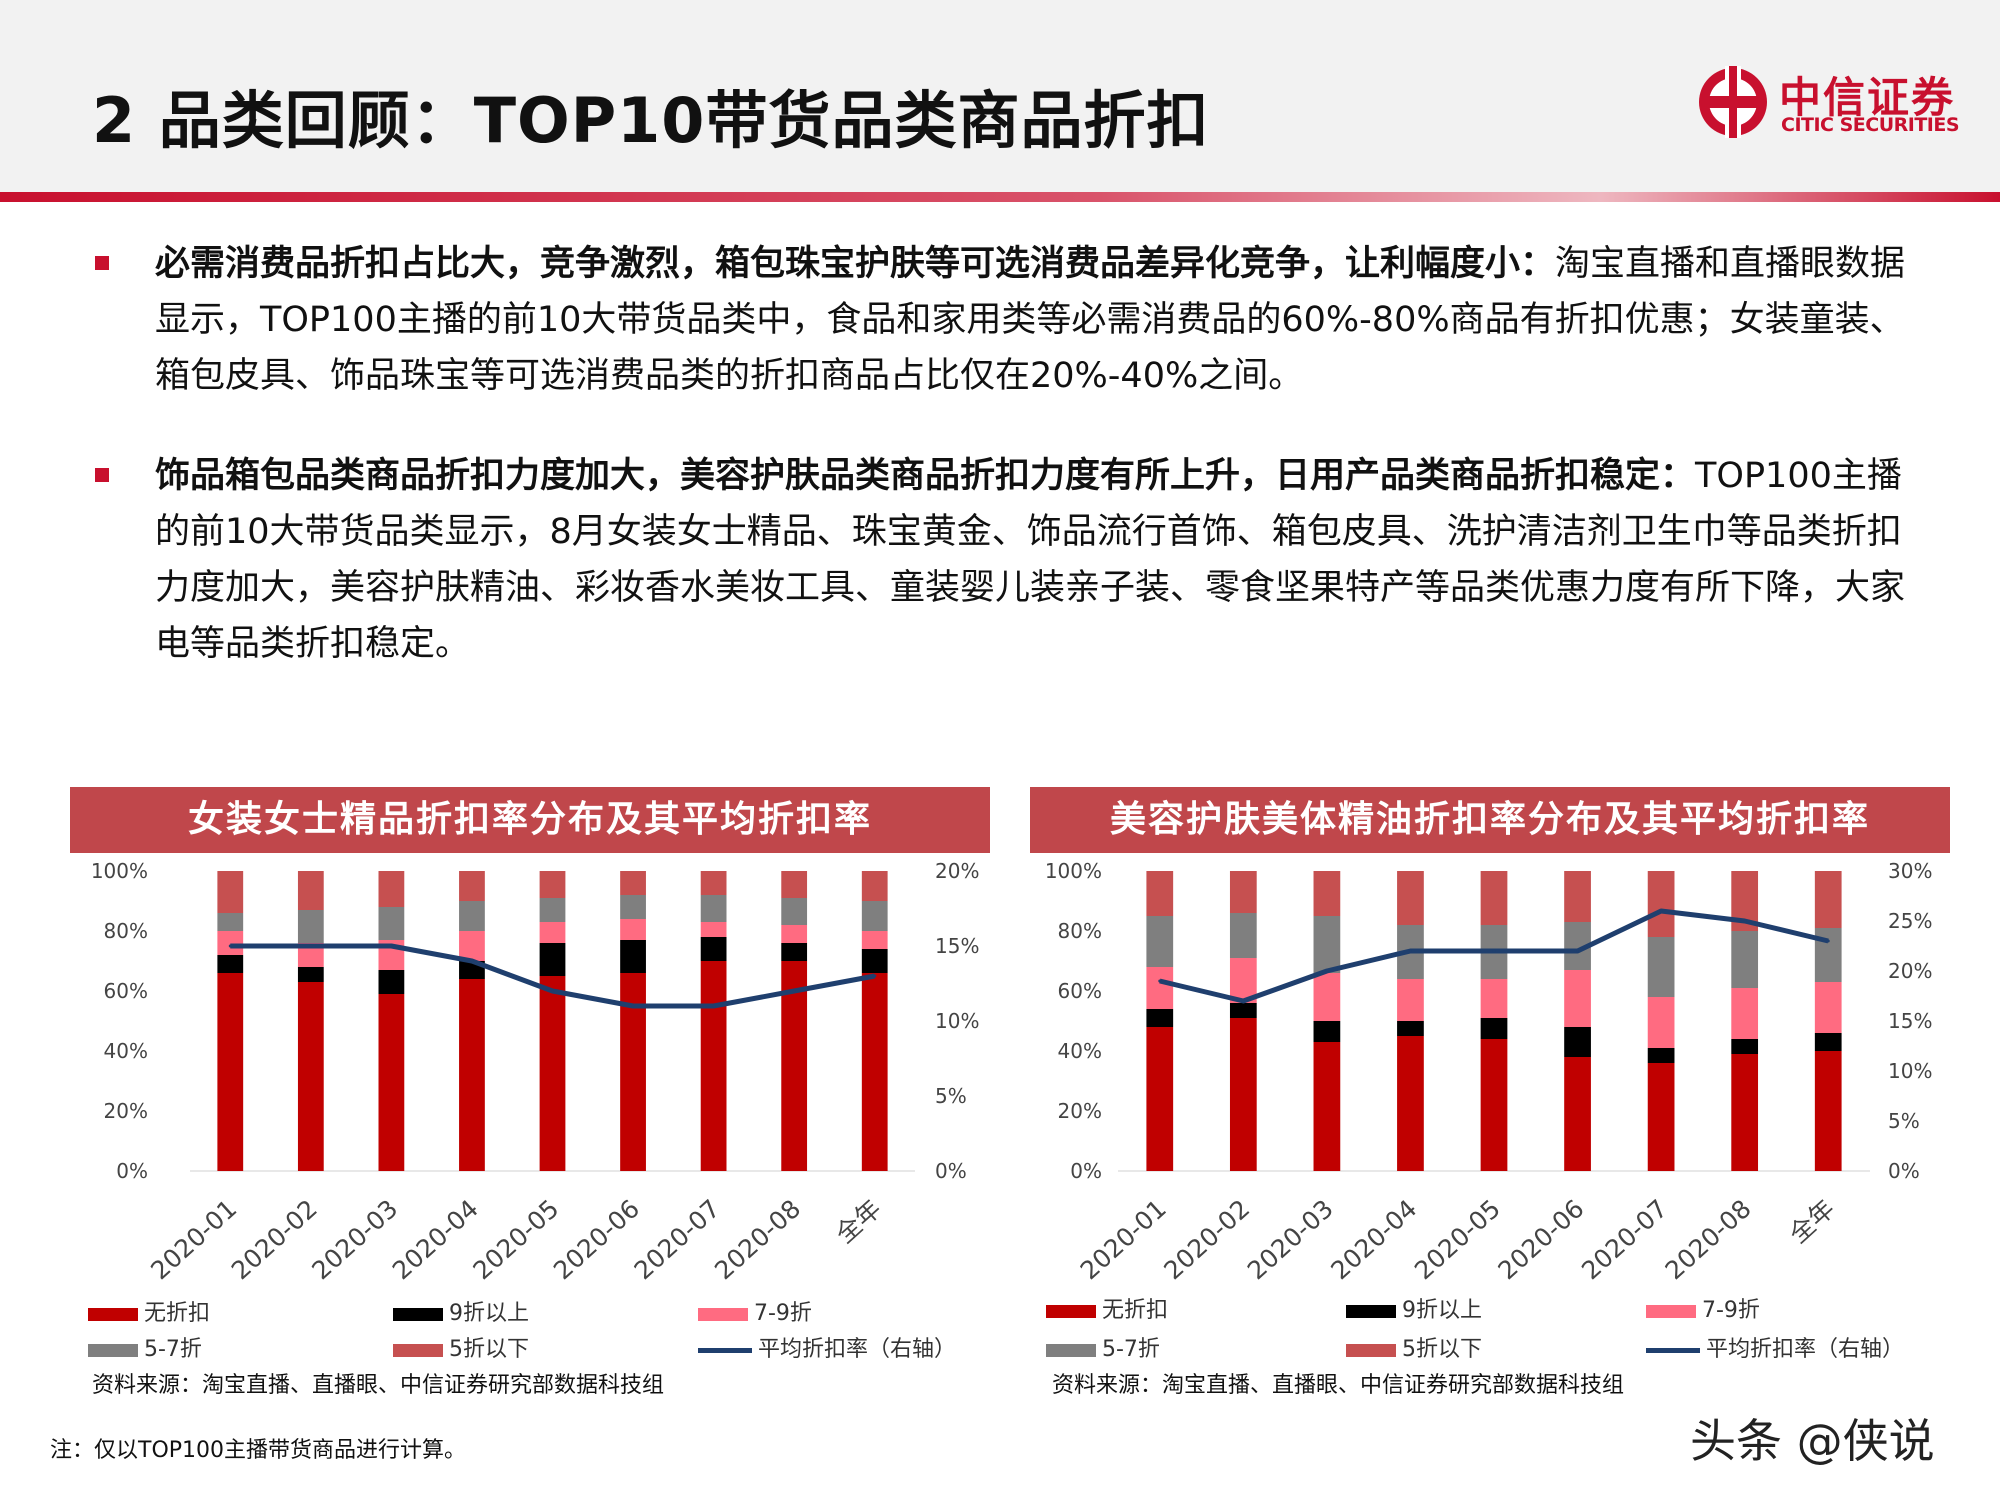 Image resolution: width=2000 pixels, height=1500 pixels. I want to click on x-axis-tick-label: 2020-04, so click(1373, 1239).